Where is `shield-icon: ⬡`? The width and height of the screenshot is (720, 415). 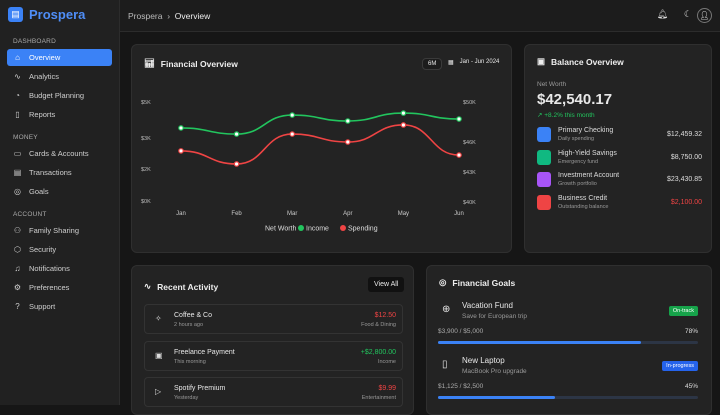
shield-icon: ⬡ is located at coordinates (17, 249).